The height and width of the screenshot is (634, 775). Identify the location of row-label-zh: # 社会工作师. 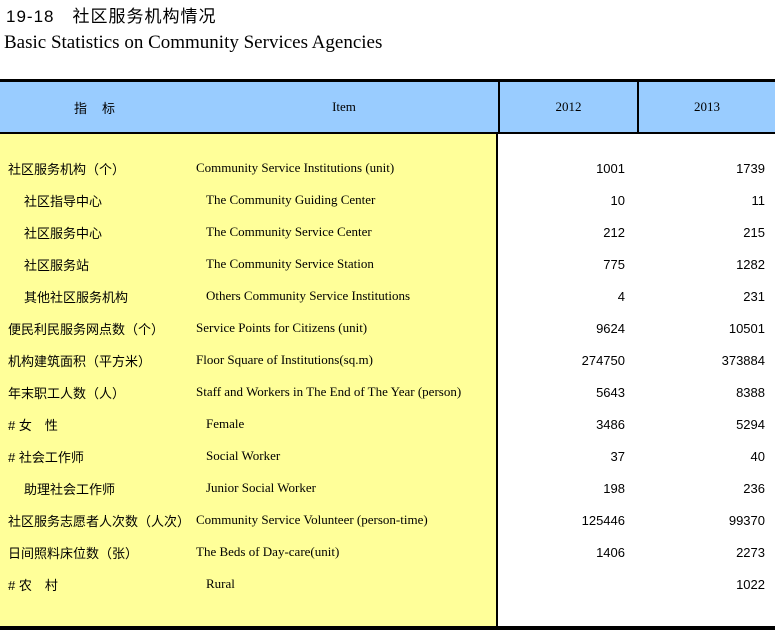
(46, 457).